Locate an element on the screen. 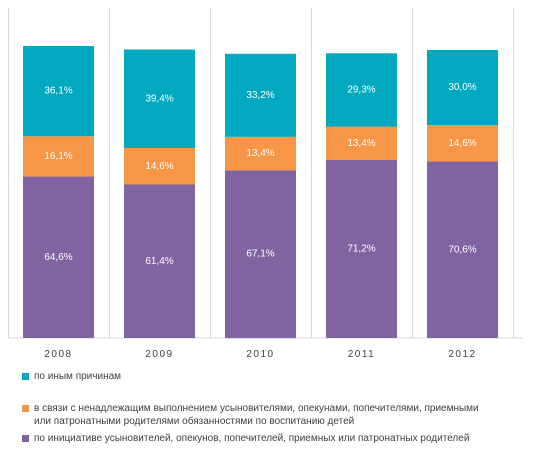 This screenshot has width=534, height=470. x-tick-label-2012: 2012 is located at coordinates (462, 354).